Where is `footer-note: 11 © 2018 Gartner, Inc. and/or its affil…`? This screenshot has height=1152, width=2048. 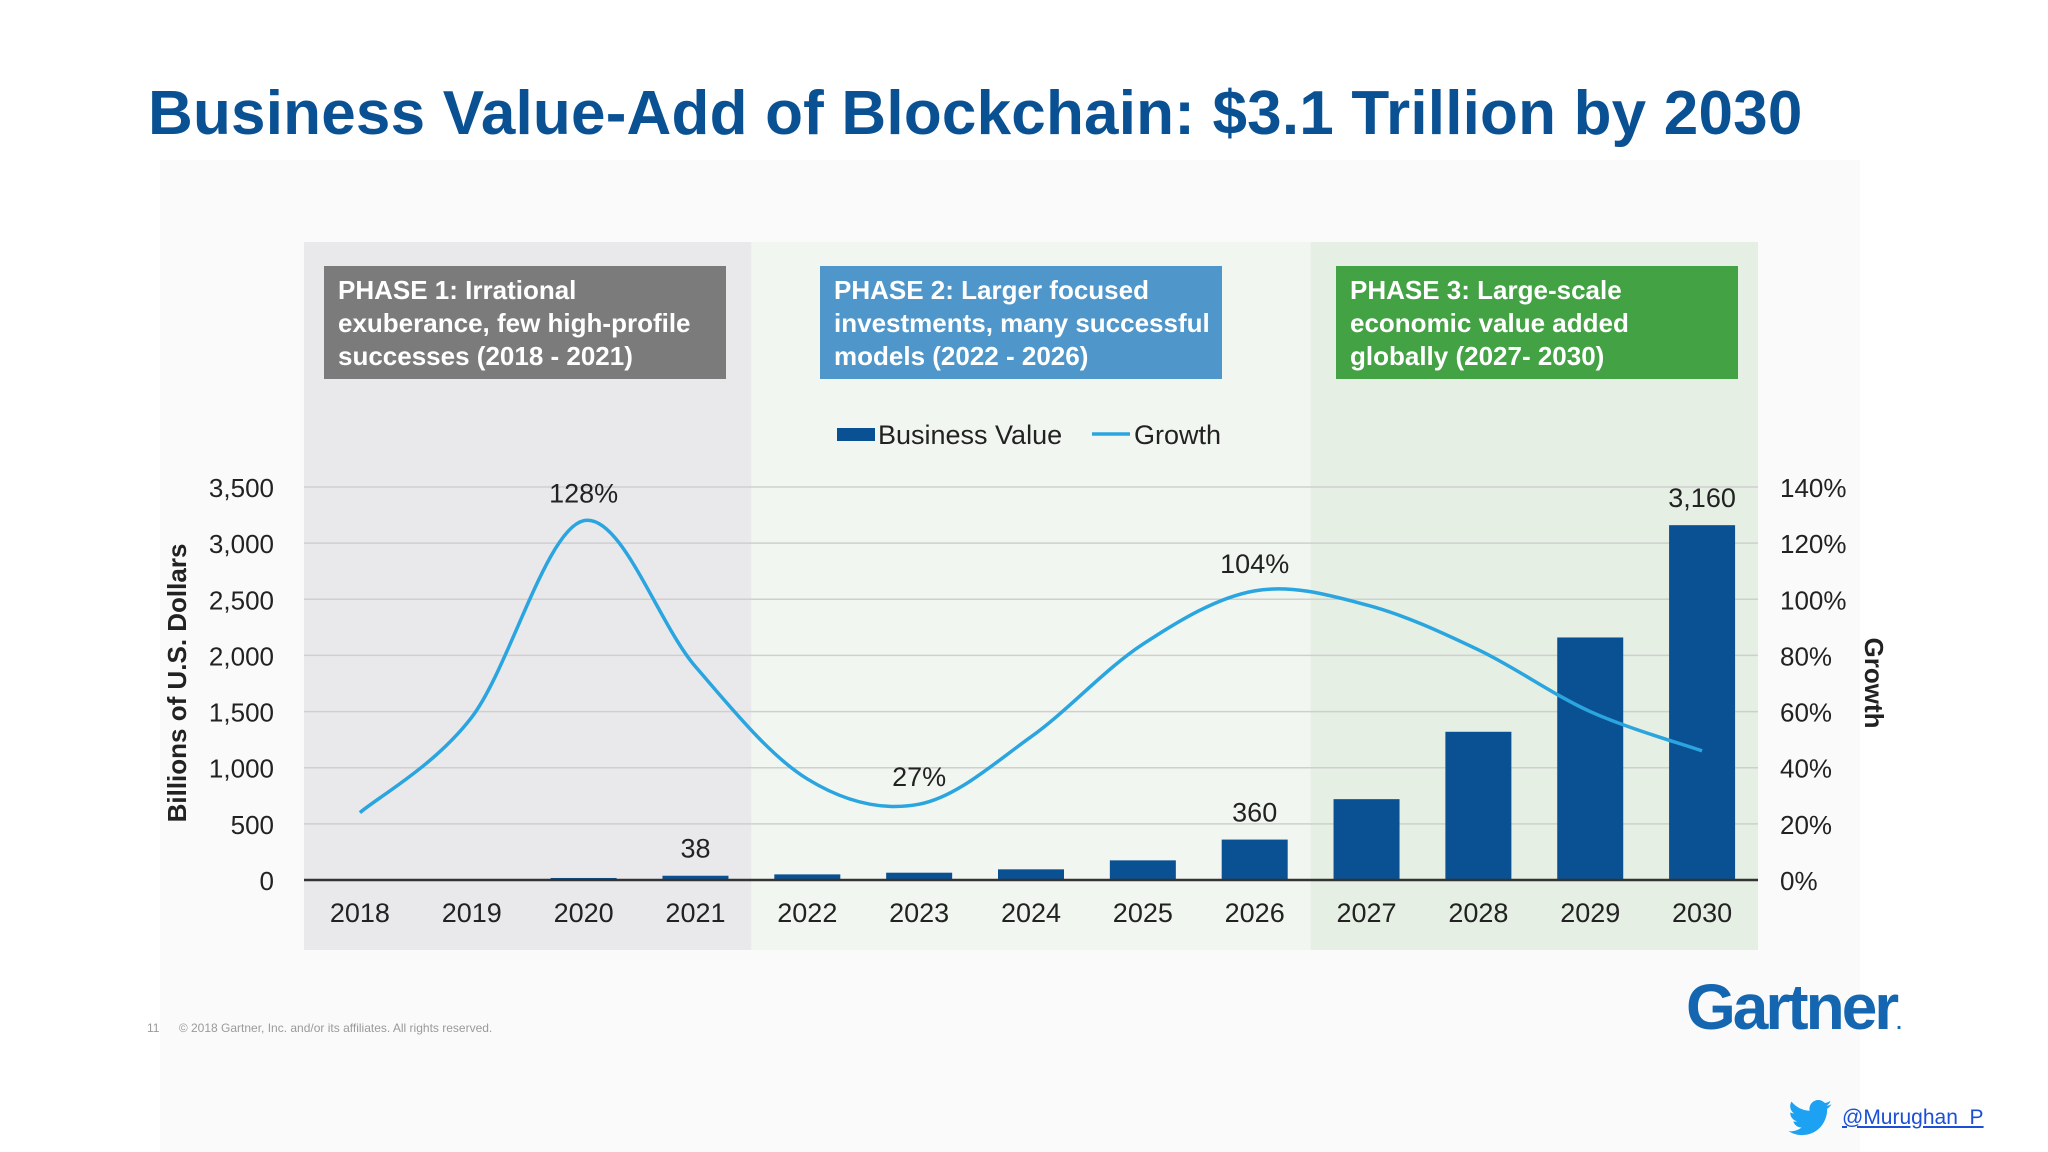 footer-note: 11 © 2018 Gartner, Inc. and/or its affil… is located at coordinates (327, 1028).